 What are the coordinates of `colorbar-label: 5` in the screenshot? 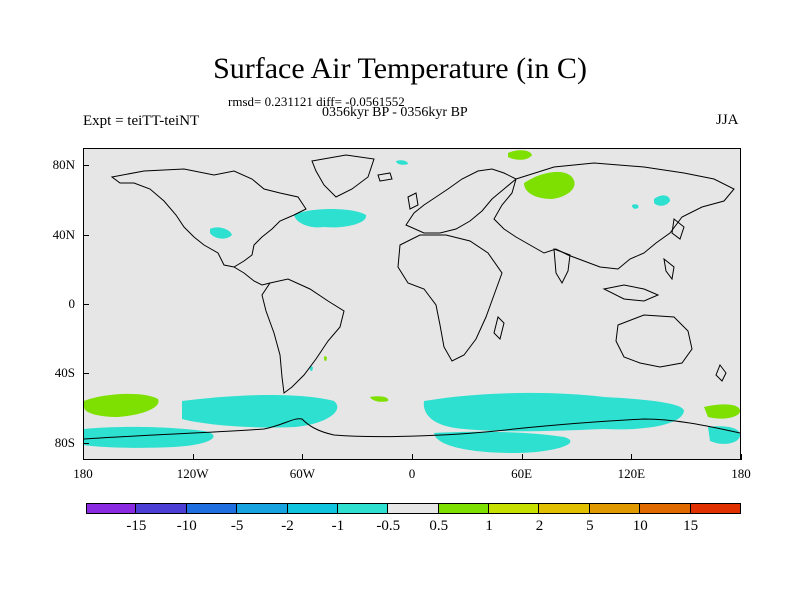 It's located at (590, 526).